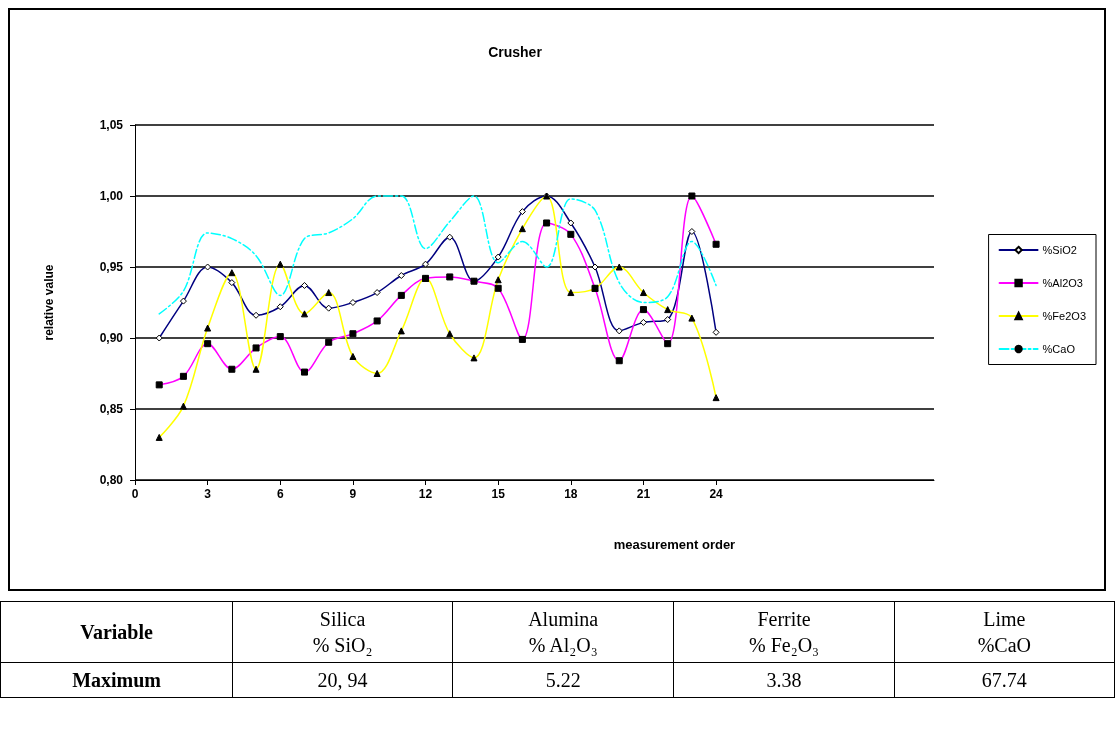  What do you see at coordinates (563, 680) in the screenshot?
I see `text: 5.22` at bounding box center [563, 680].